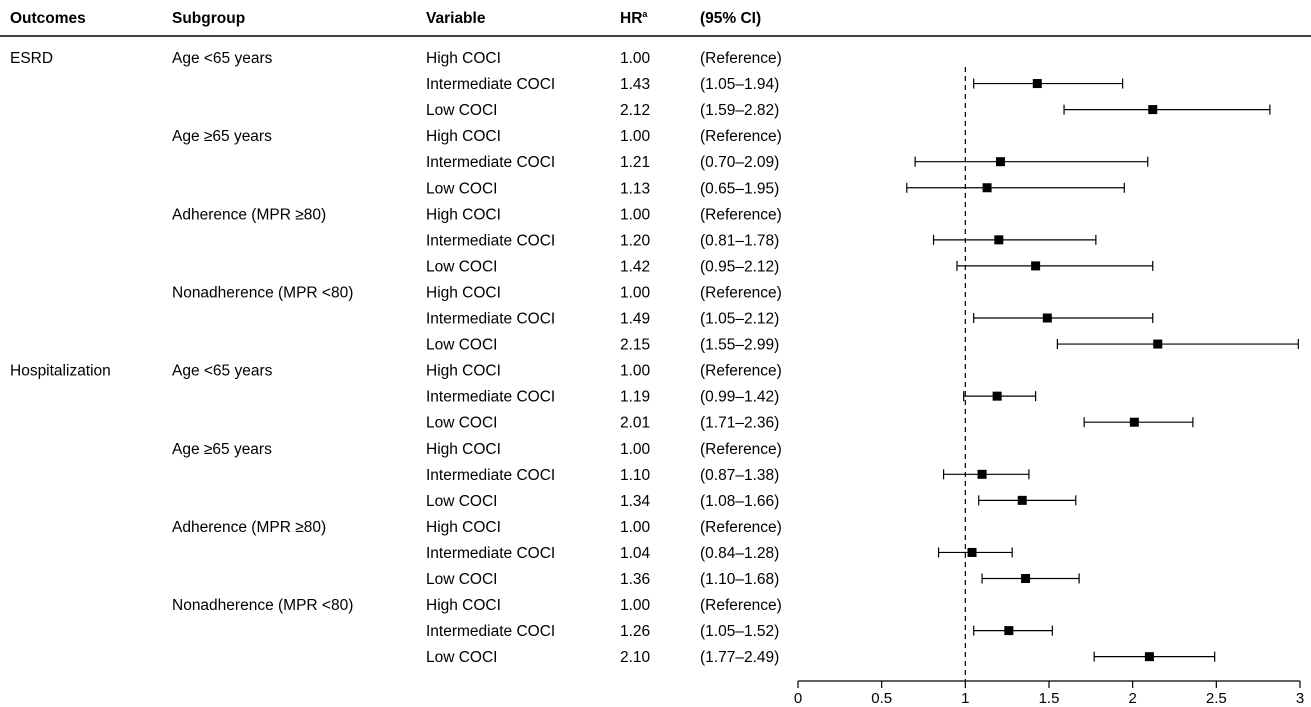  What do you see at coordinates (60, 371) in the screenshot?
I see `row-outcome: Hospitalization` at bounding box center [60, 371].